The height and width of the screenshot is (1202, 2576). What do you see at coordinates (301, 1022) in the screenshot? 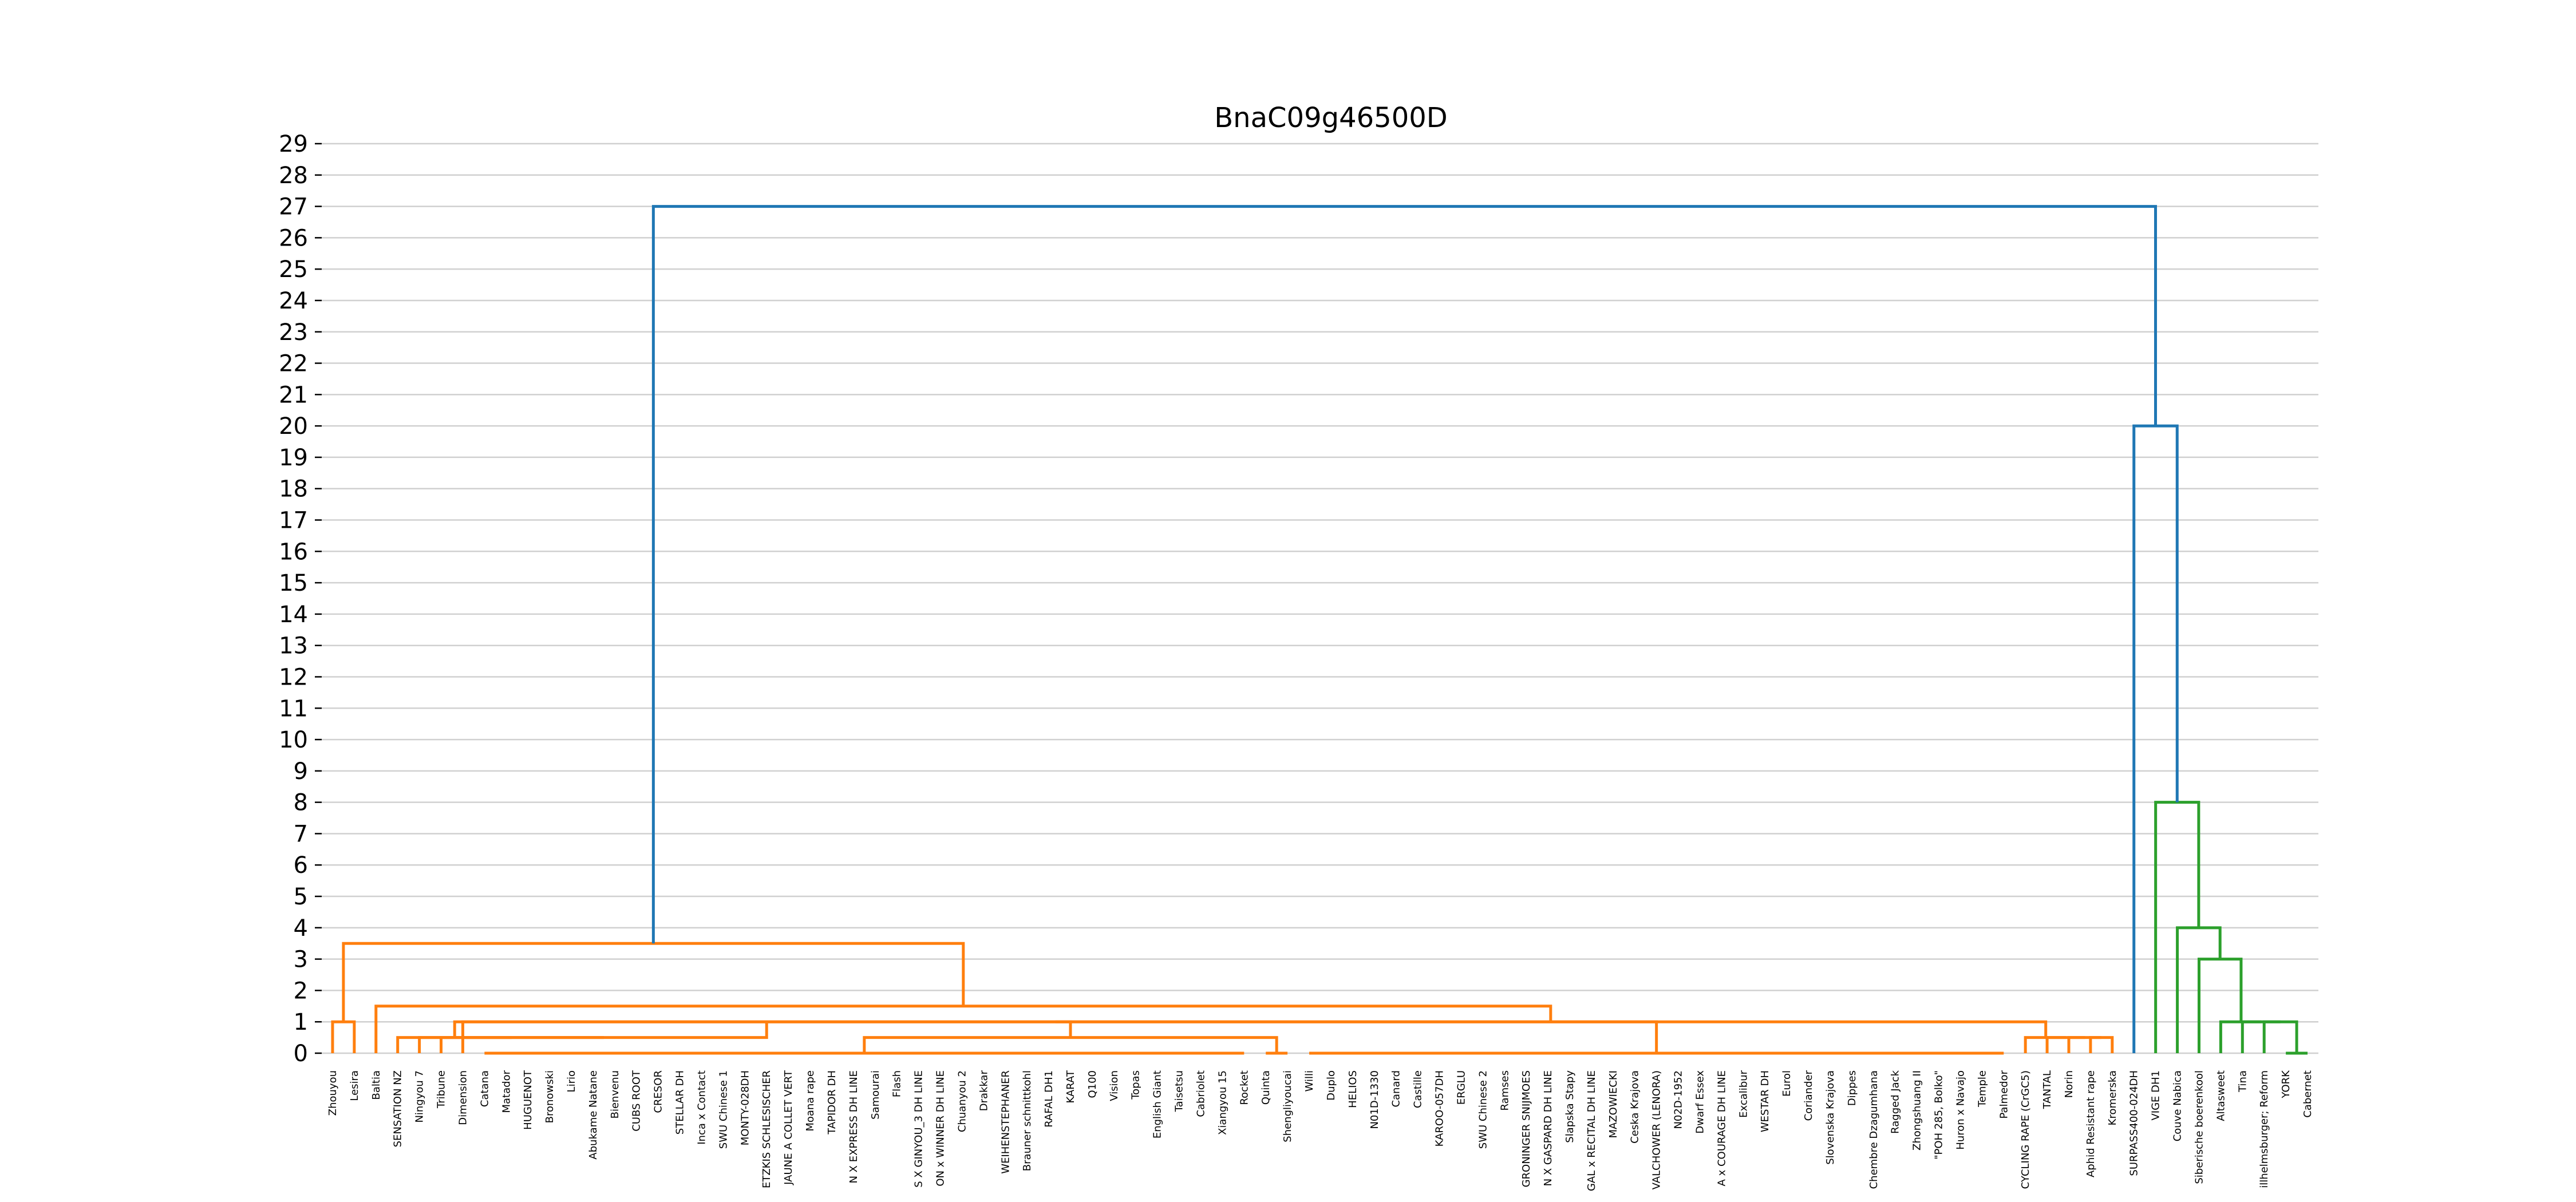
I see `y-tick-label: 1` at bounding box center [301, 1022].